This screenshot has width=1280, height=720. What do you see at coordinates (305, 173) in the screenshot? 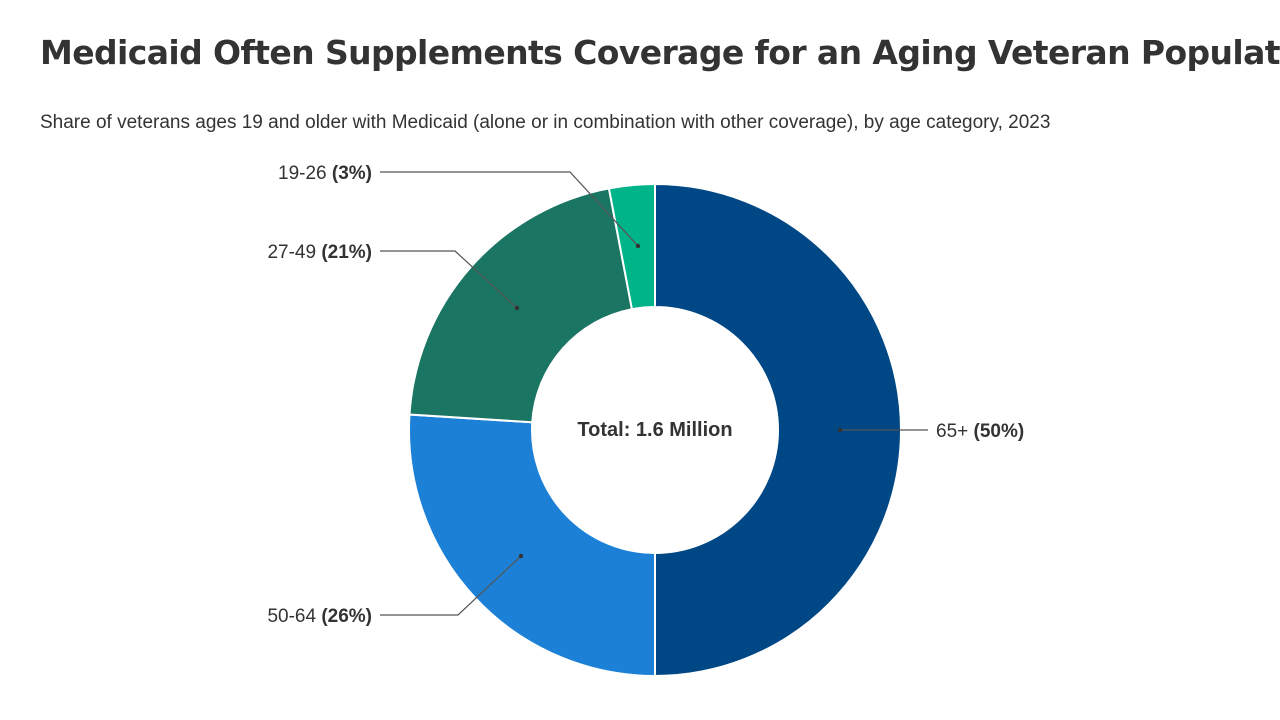
I see `data-label-category: 19-26` at bounding box center [305, 173].